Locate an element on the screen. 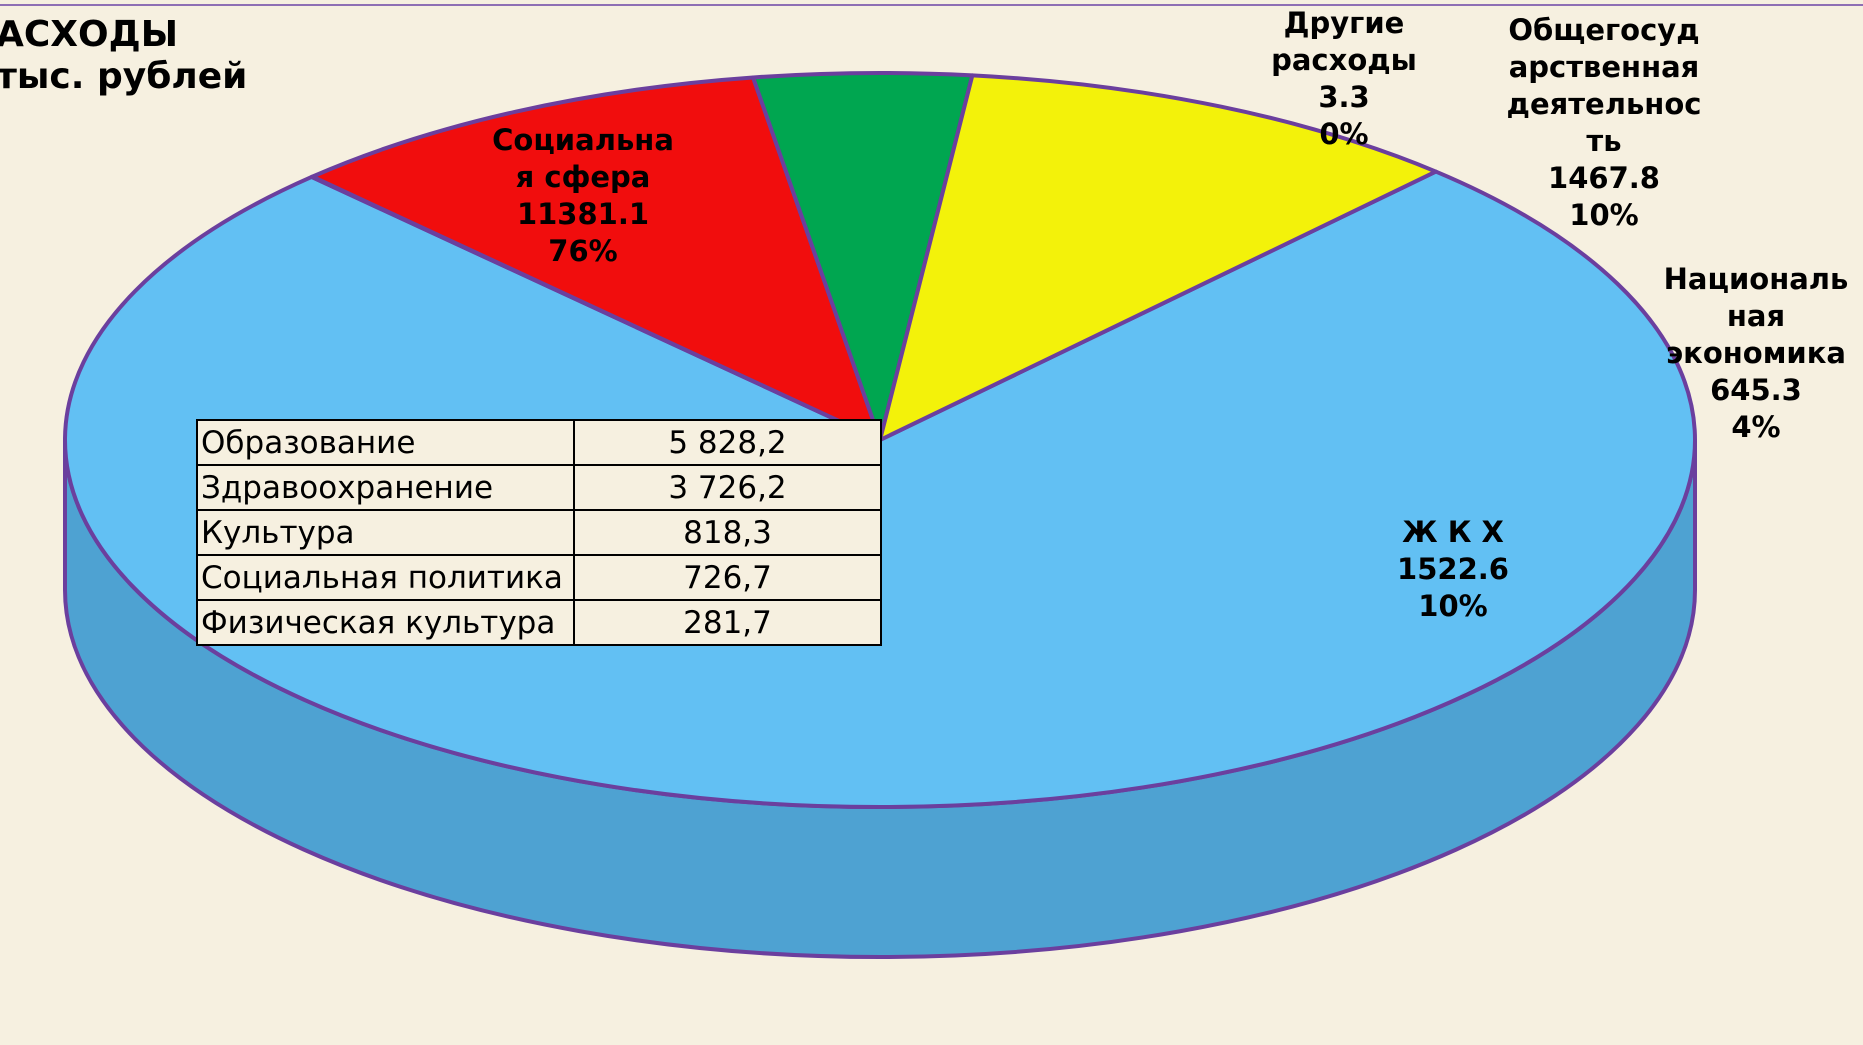 This screenshot has width=1863, height=1045. data-label-value: 645.3 is located at coordinates (1756, 390).